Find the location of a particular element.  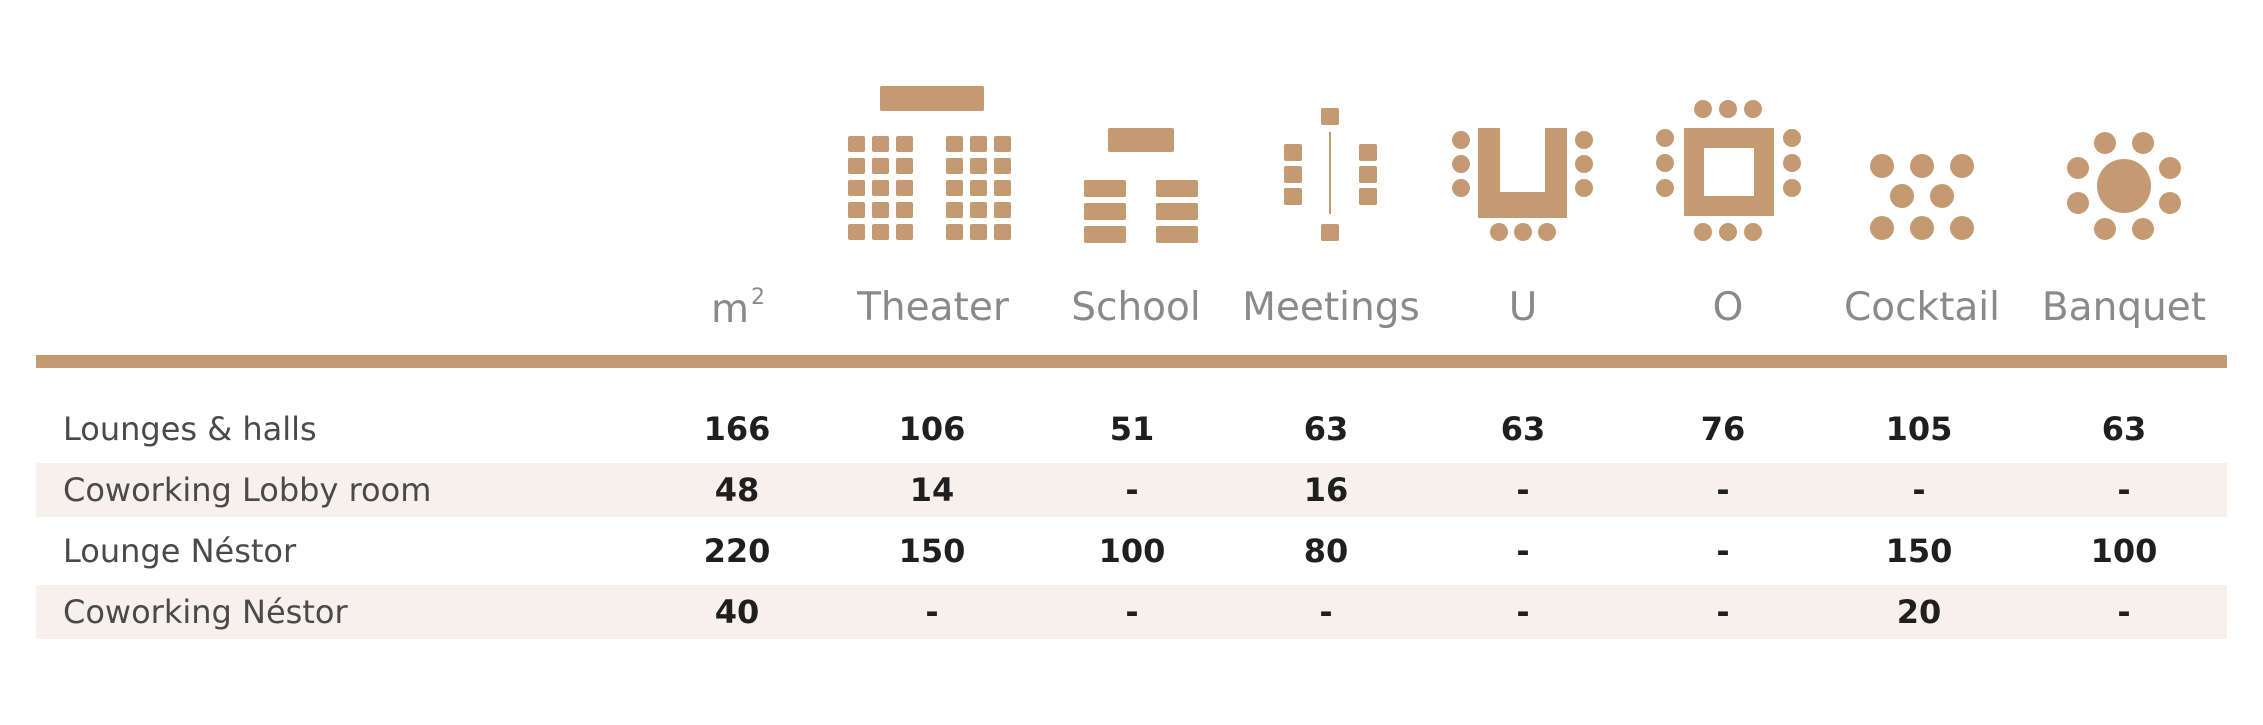

cell-cocktail: 105 is located at coordinates (1919, 429).